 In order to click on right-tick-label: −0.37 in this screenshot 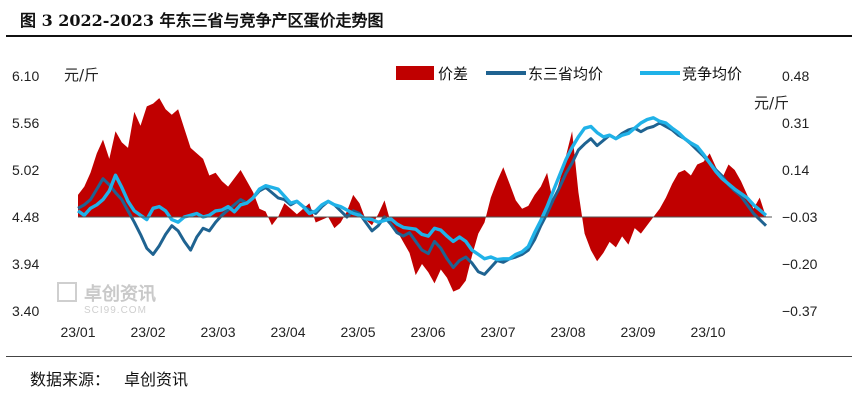, I will do `click(800, 311)`.